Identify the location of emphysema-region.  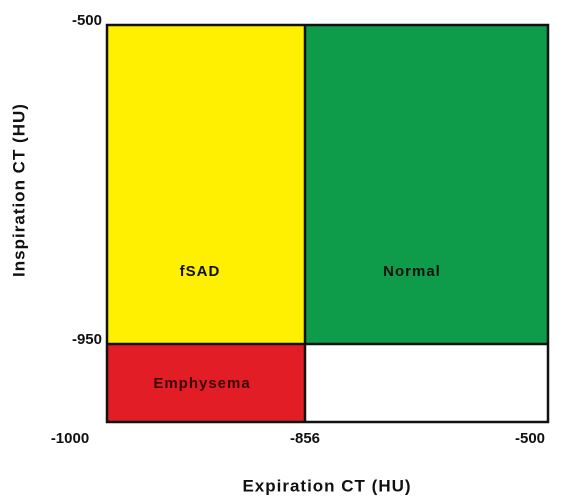
(206, 383).